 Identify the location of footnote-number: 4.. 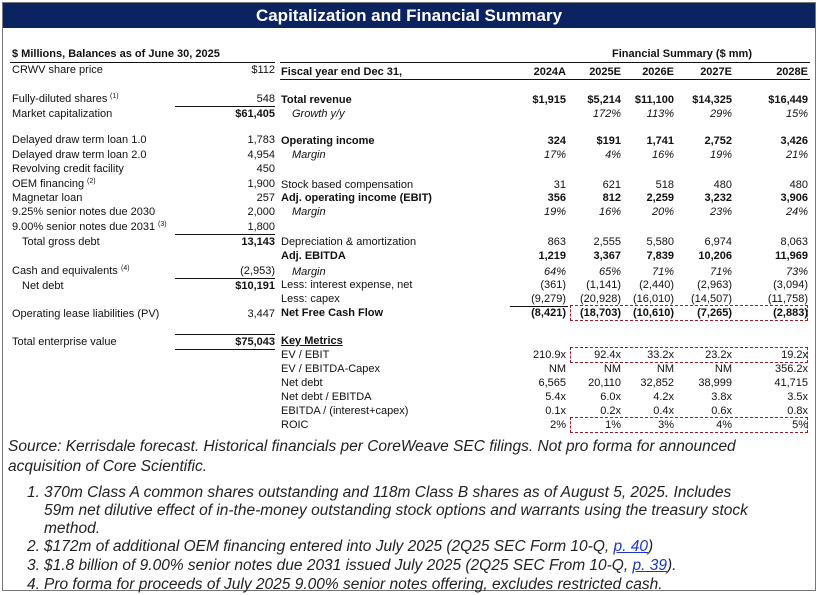
(33, 584).